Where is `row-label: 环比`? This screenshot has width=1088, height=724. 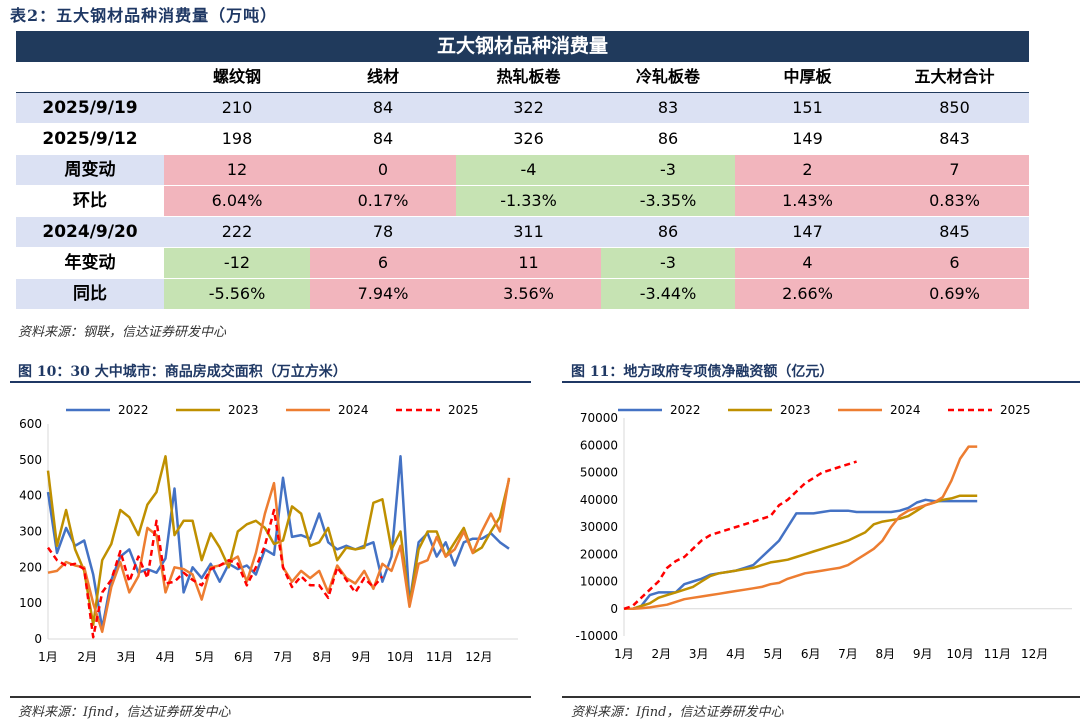
row-label: 环比 is located at coordinates (90, 201).